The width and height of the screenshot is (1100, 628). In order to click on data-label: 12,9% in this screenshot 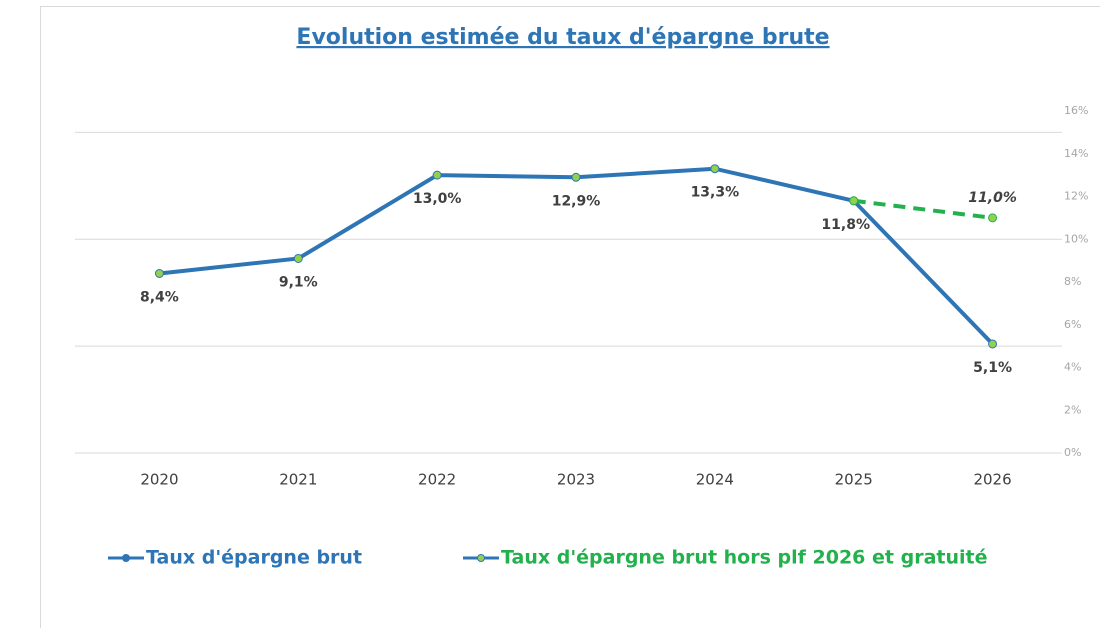, I will do `click(576, 201)`.